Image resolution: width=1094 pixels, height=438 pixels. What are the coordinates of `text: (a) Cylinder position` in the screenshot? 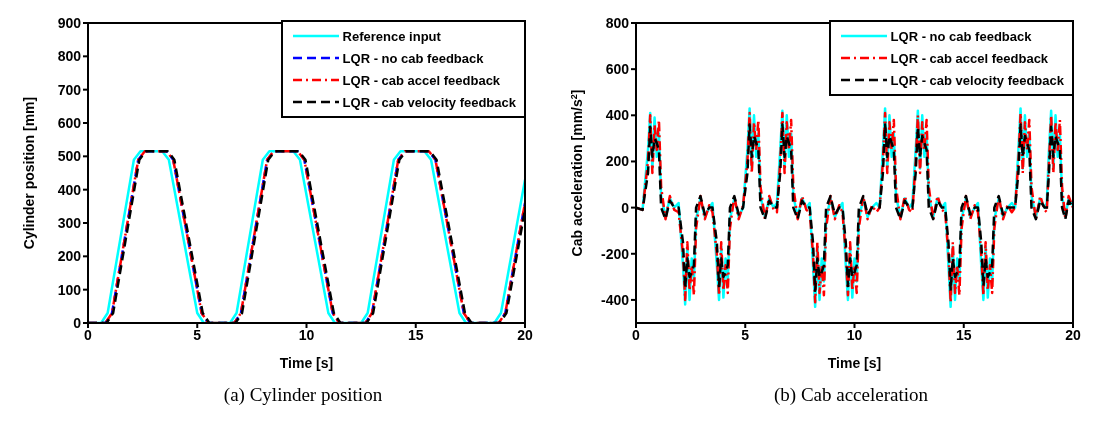 It's located at (303, 395).